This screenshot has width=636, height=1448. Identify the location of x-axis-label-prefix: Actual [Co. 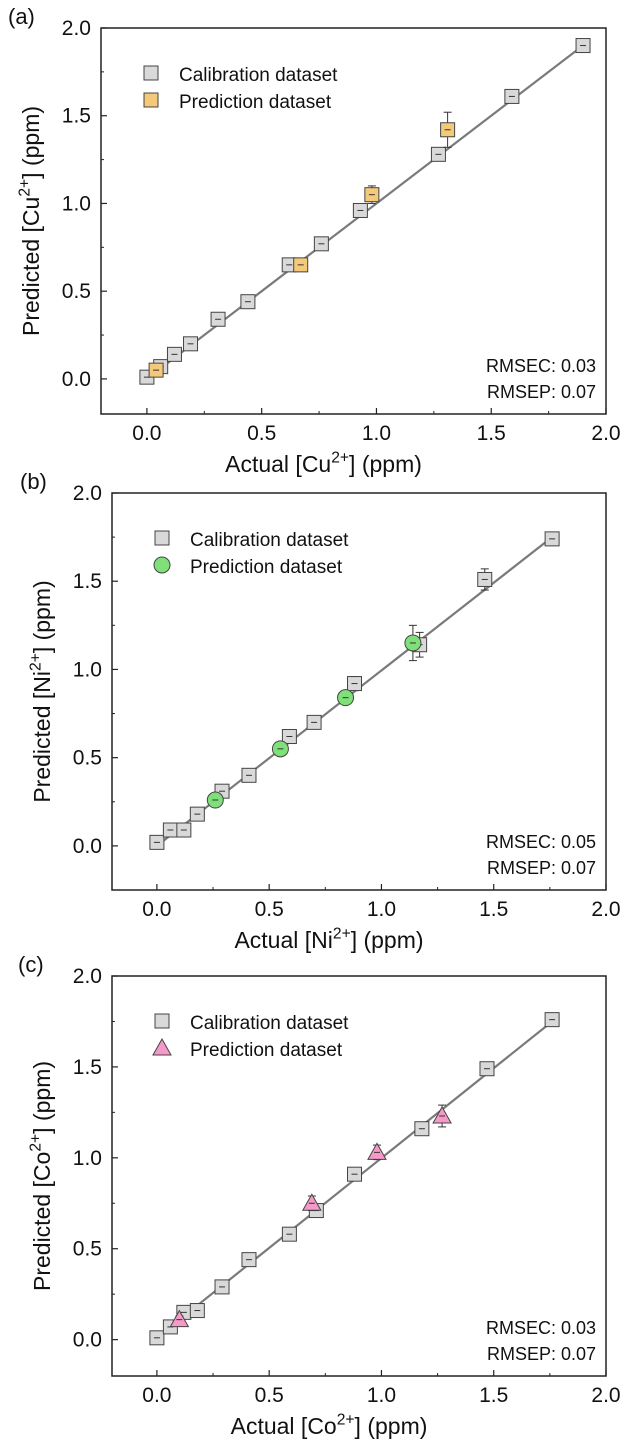
(284, 1426).